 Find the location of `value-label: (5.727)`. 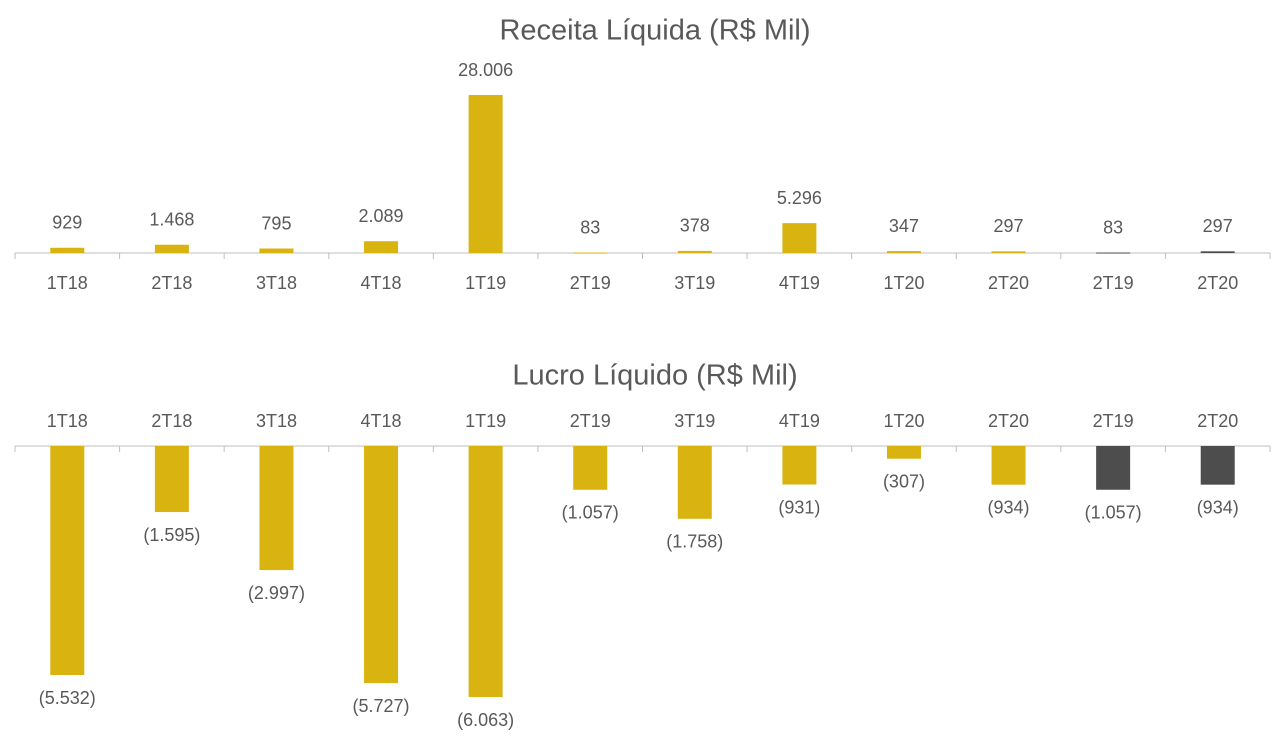

value-label: (5.727) is located at coordinates (381, 706).